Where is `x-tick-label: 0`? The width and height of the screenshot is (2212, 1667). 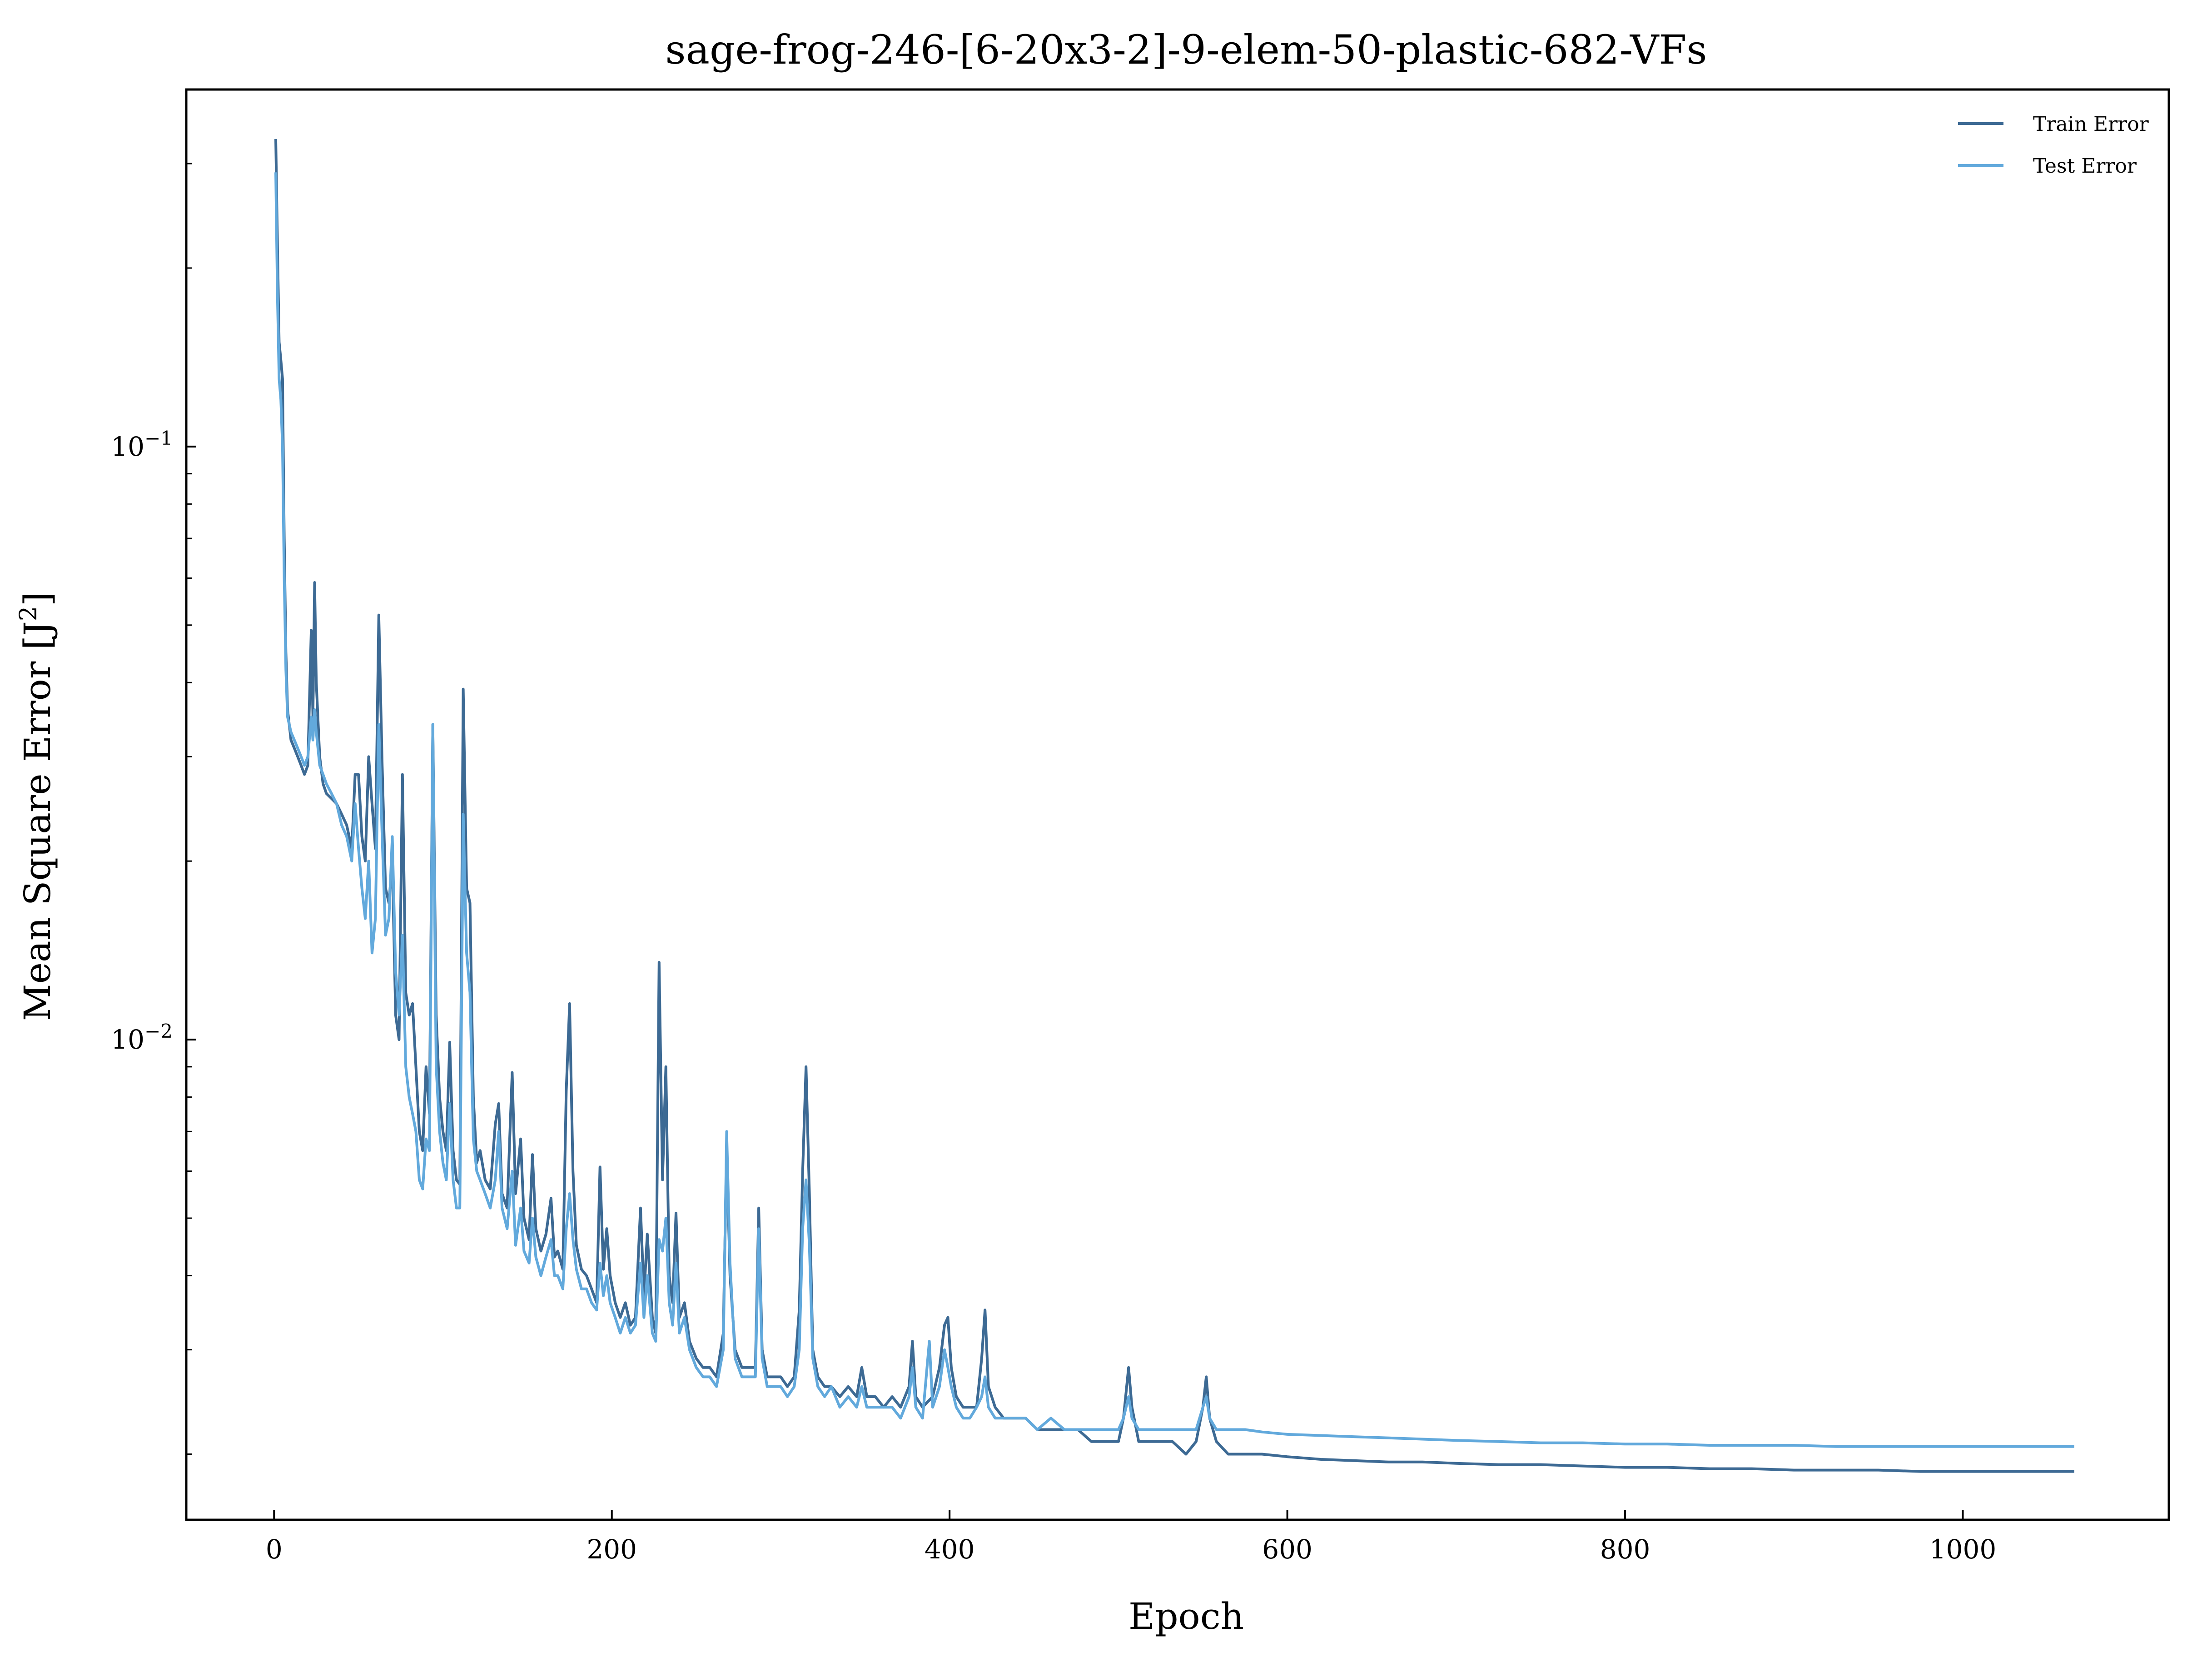 x-tick-label: 0 is located at coordinates (275, 1549).